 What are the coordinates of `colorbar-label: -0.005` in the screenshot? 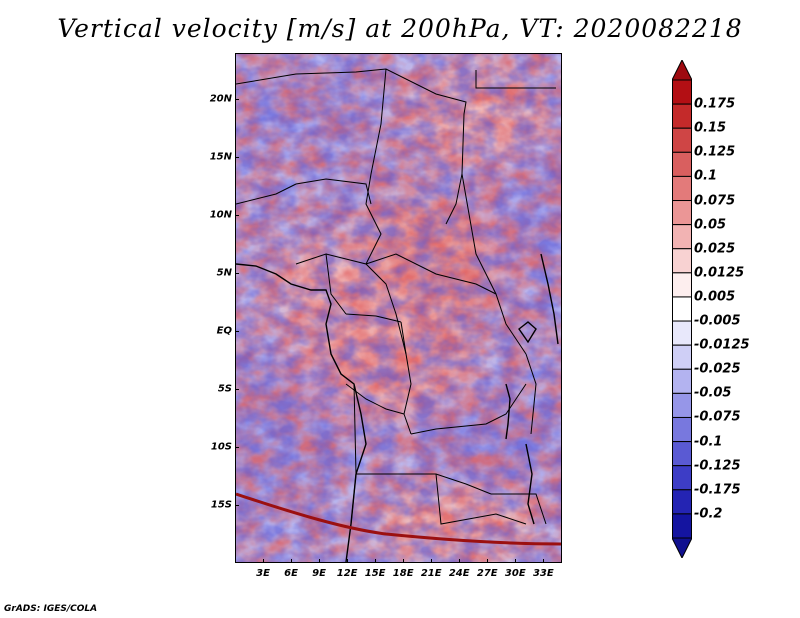 It's located at (717, 321).